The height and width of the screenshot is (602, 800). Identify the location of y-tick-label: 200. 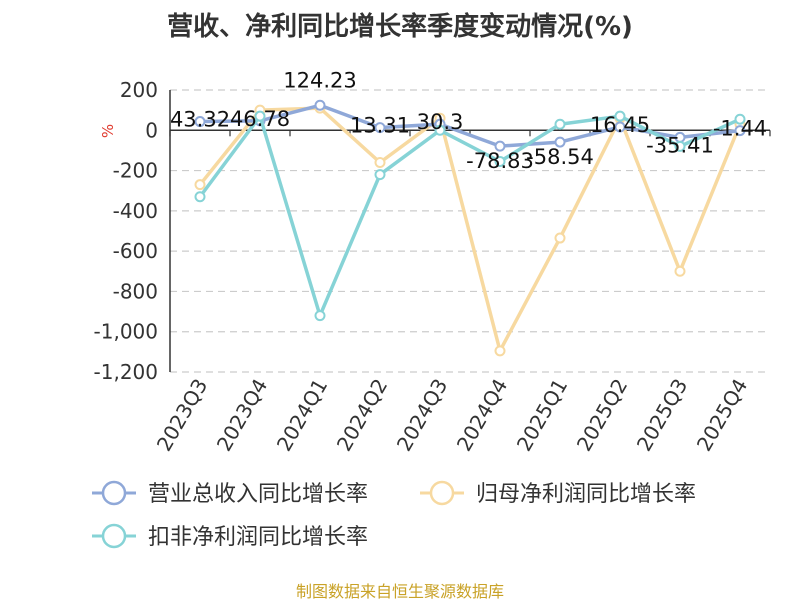
(139, 90).